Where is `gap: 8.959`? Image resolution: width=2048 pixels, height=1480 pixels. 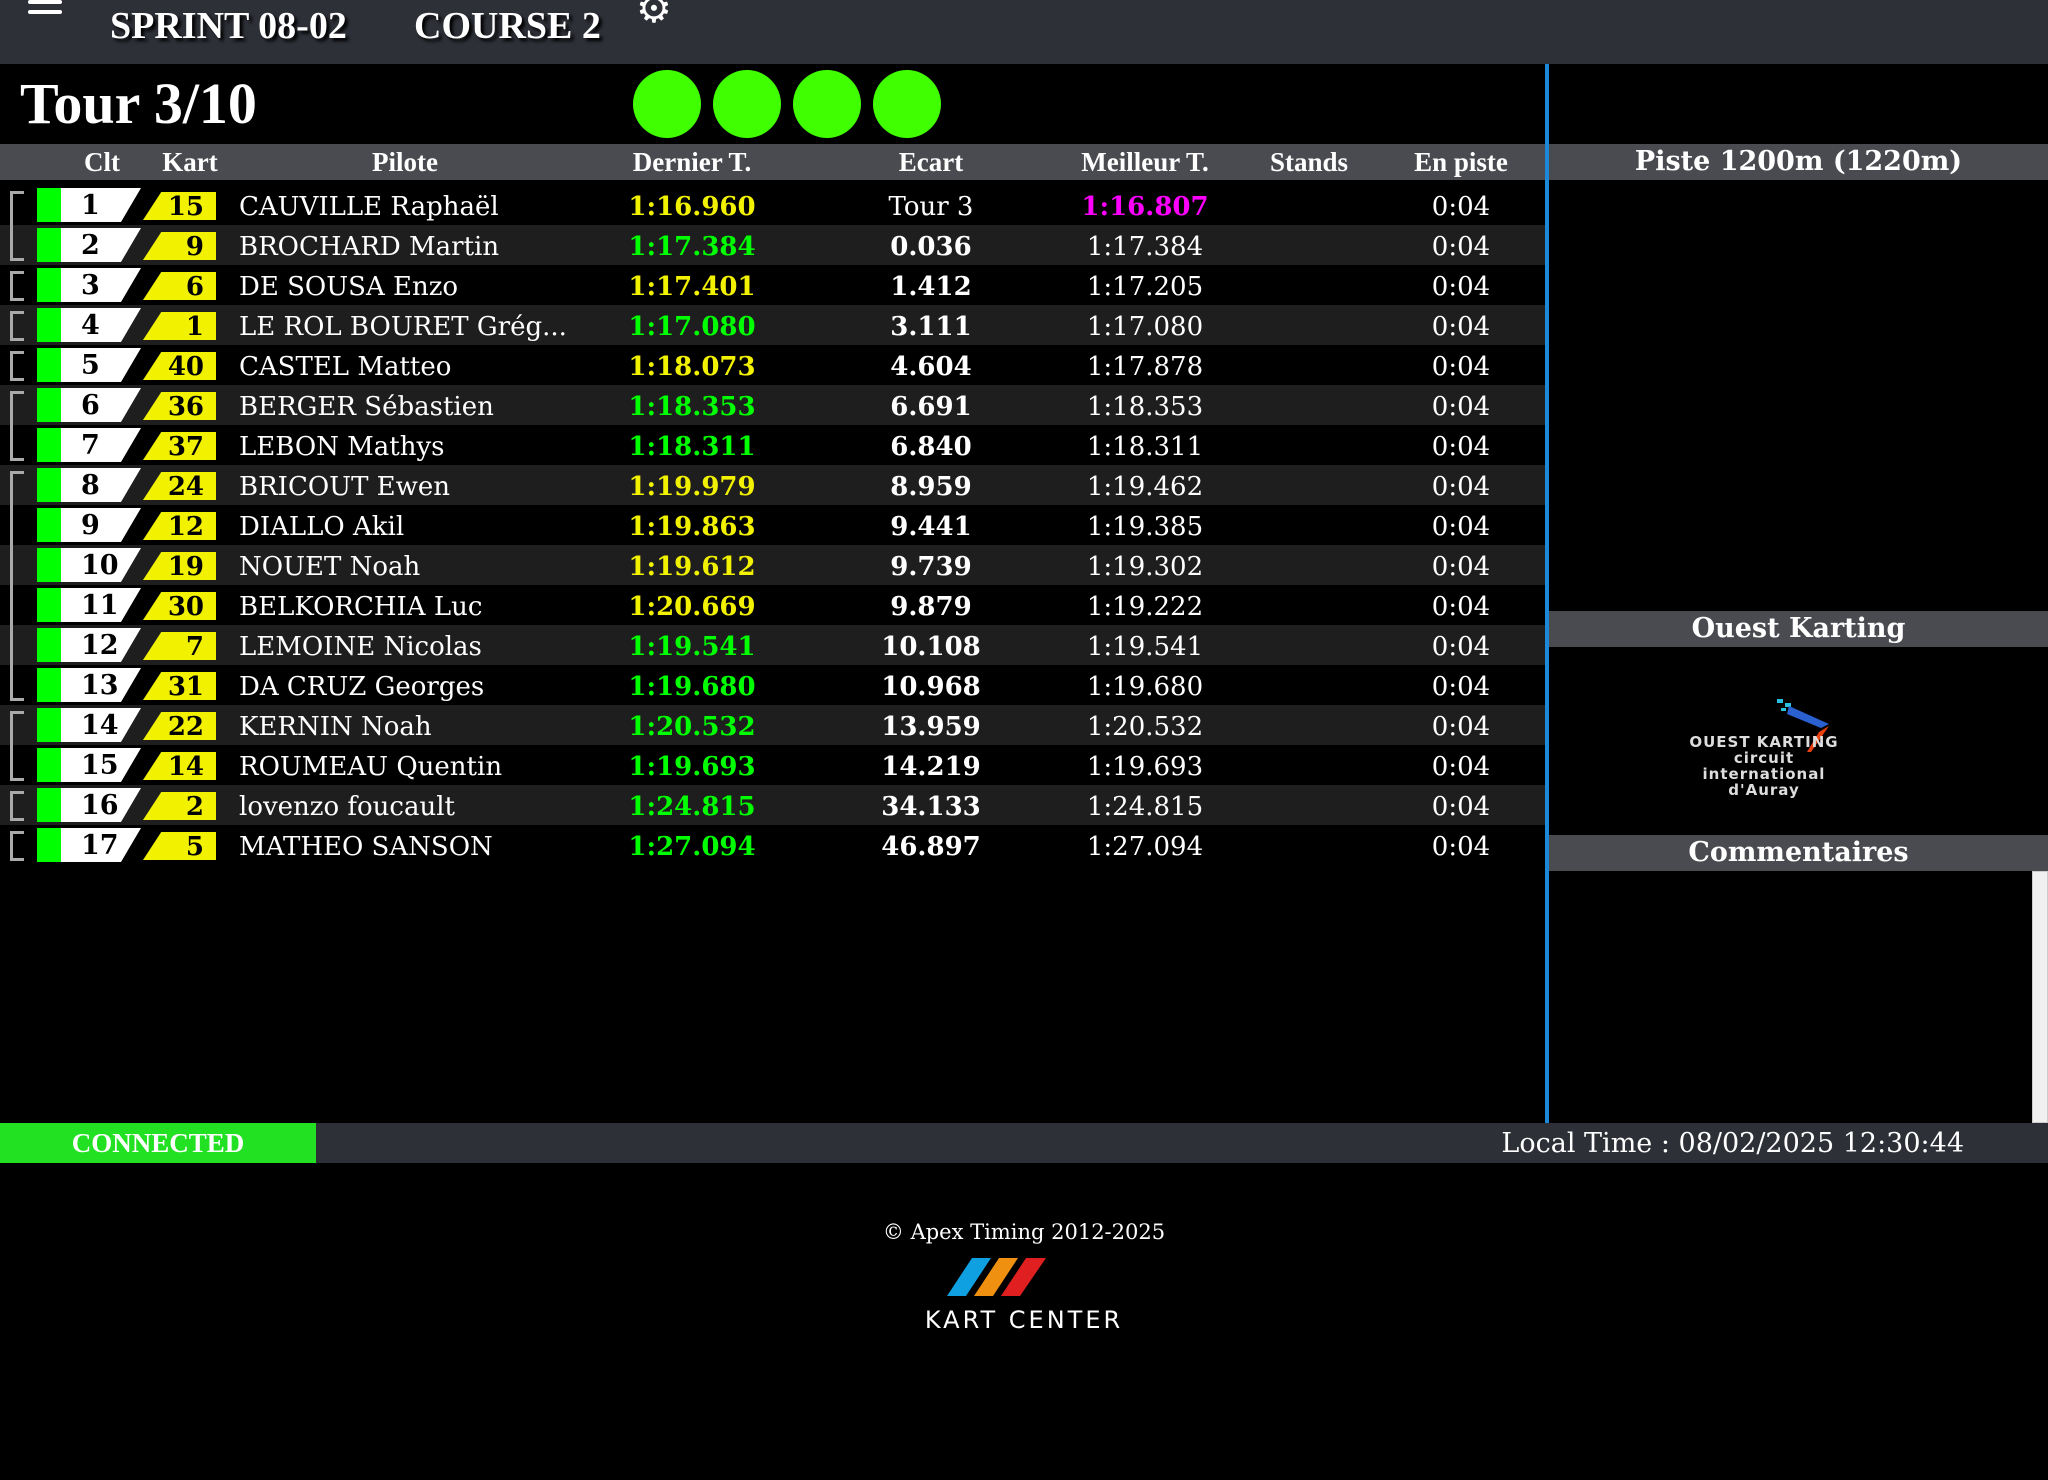 gap: 8.959 is located at coordinates (931, 487).